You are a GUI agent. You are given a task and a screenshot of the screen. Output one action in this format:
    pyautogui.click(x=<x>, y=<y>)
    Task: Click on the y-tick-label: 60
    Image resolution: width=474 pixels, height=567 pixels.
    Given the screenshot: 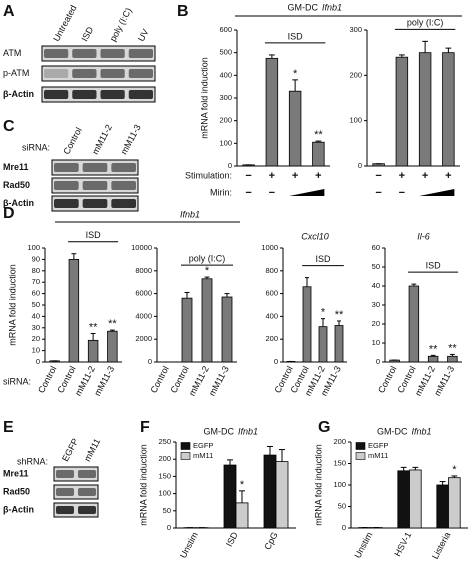 What is the action you would take?
    pyautogui.click(x=376, y=247)
    